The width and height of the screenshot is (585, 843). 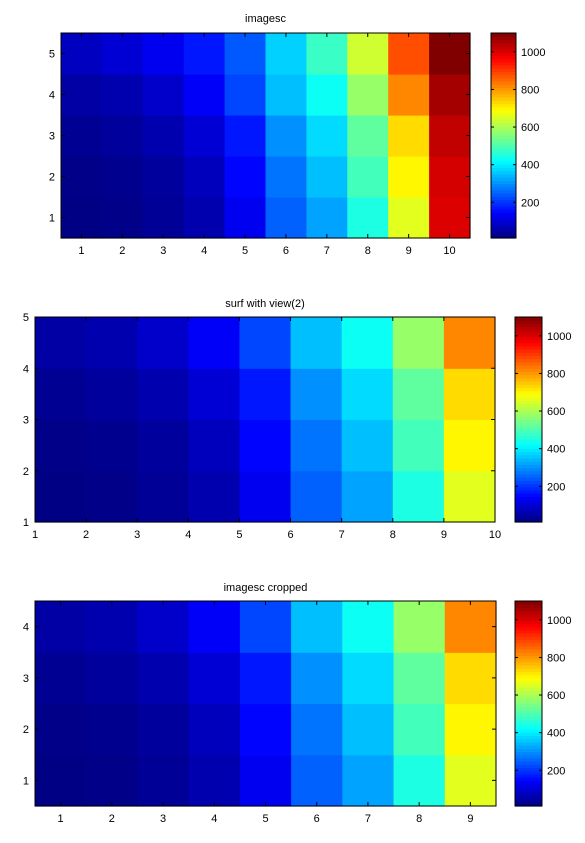 I want to click on colorbar: 200 400 600 800 1000, so click(x=542, y=419).